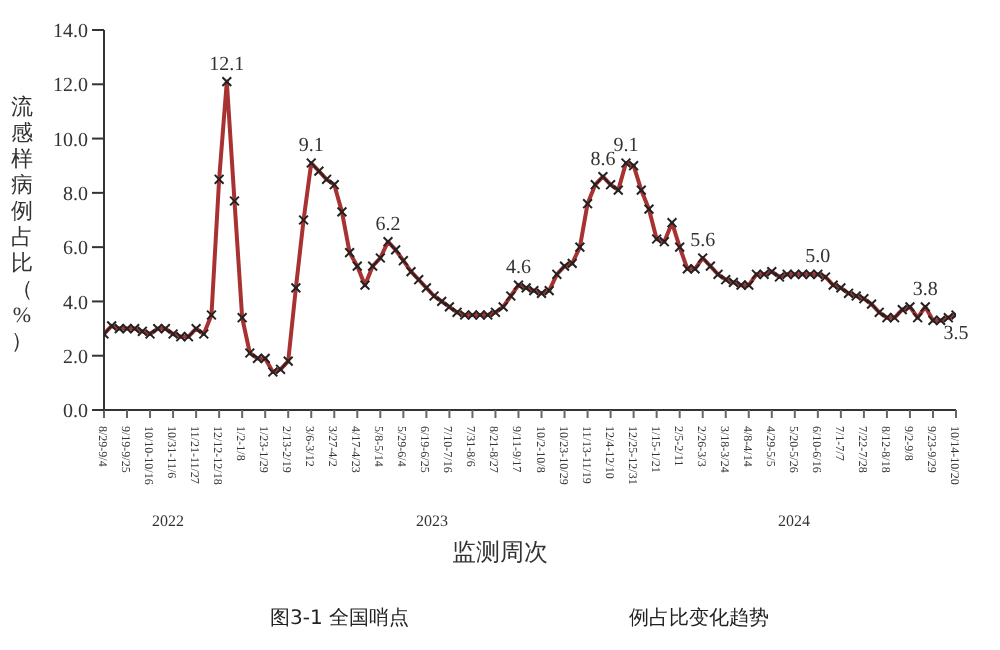 This screenshot has width=1000, height=650. Describe the element at coordinates (22, 225) in the screenshot. I see `text: 流感样病例占比（%）` at that location.